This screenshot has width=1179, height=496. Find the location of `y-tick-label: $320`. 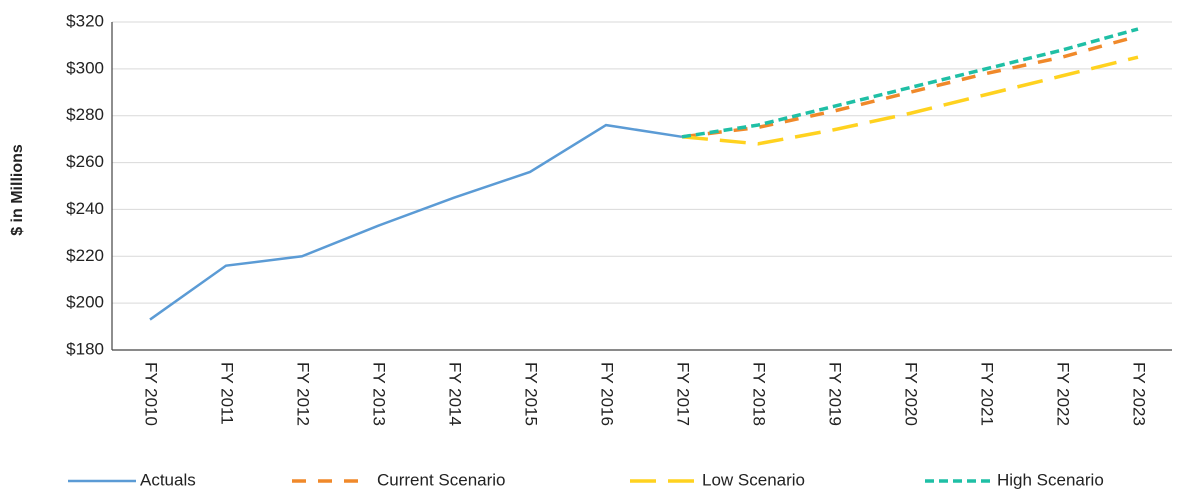

y-tick-label: $320 is located at coordinates (85, 20).